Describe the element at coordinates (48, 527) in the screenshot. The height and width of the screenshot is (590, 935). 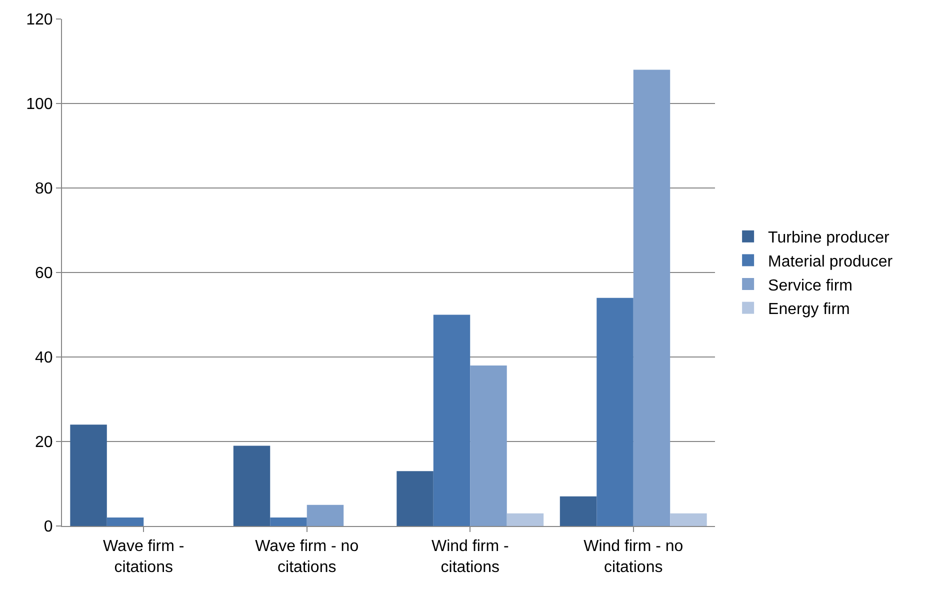
I see `y-tick-label: 0` at that location.